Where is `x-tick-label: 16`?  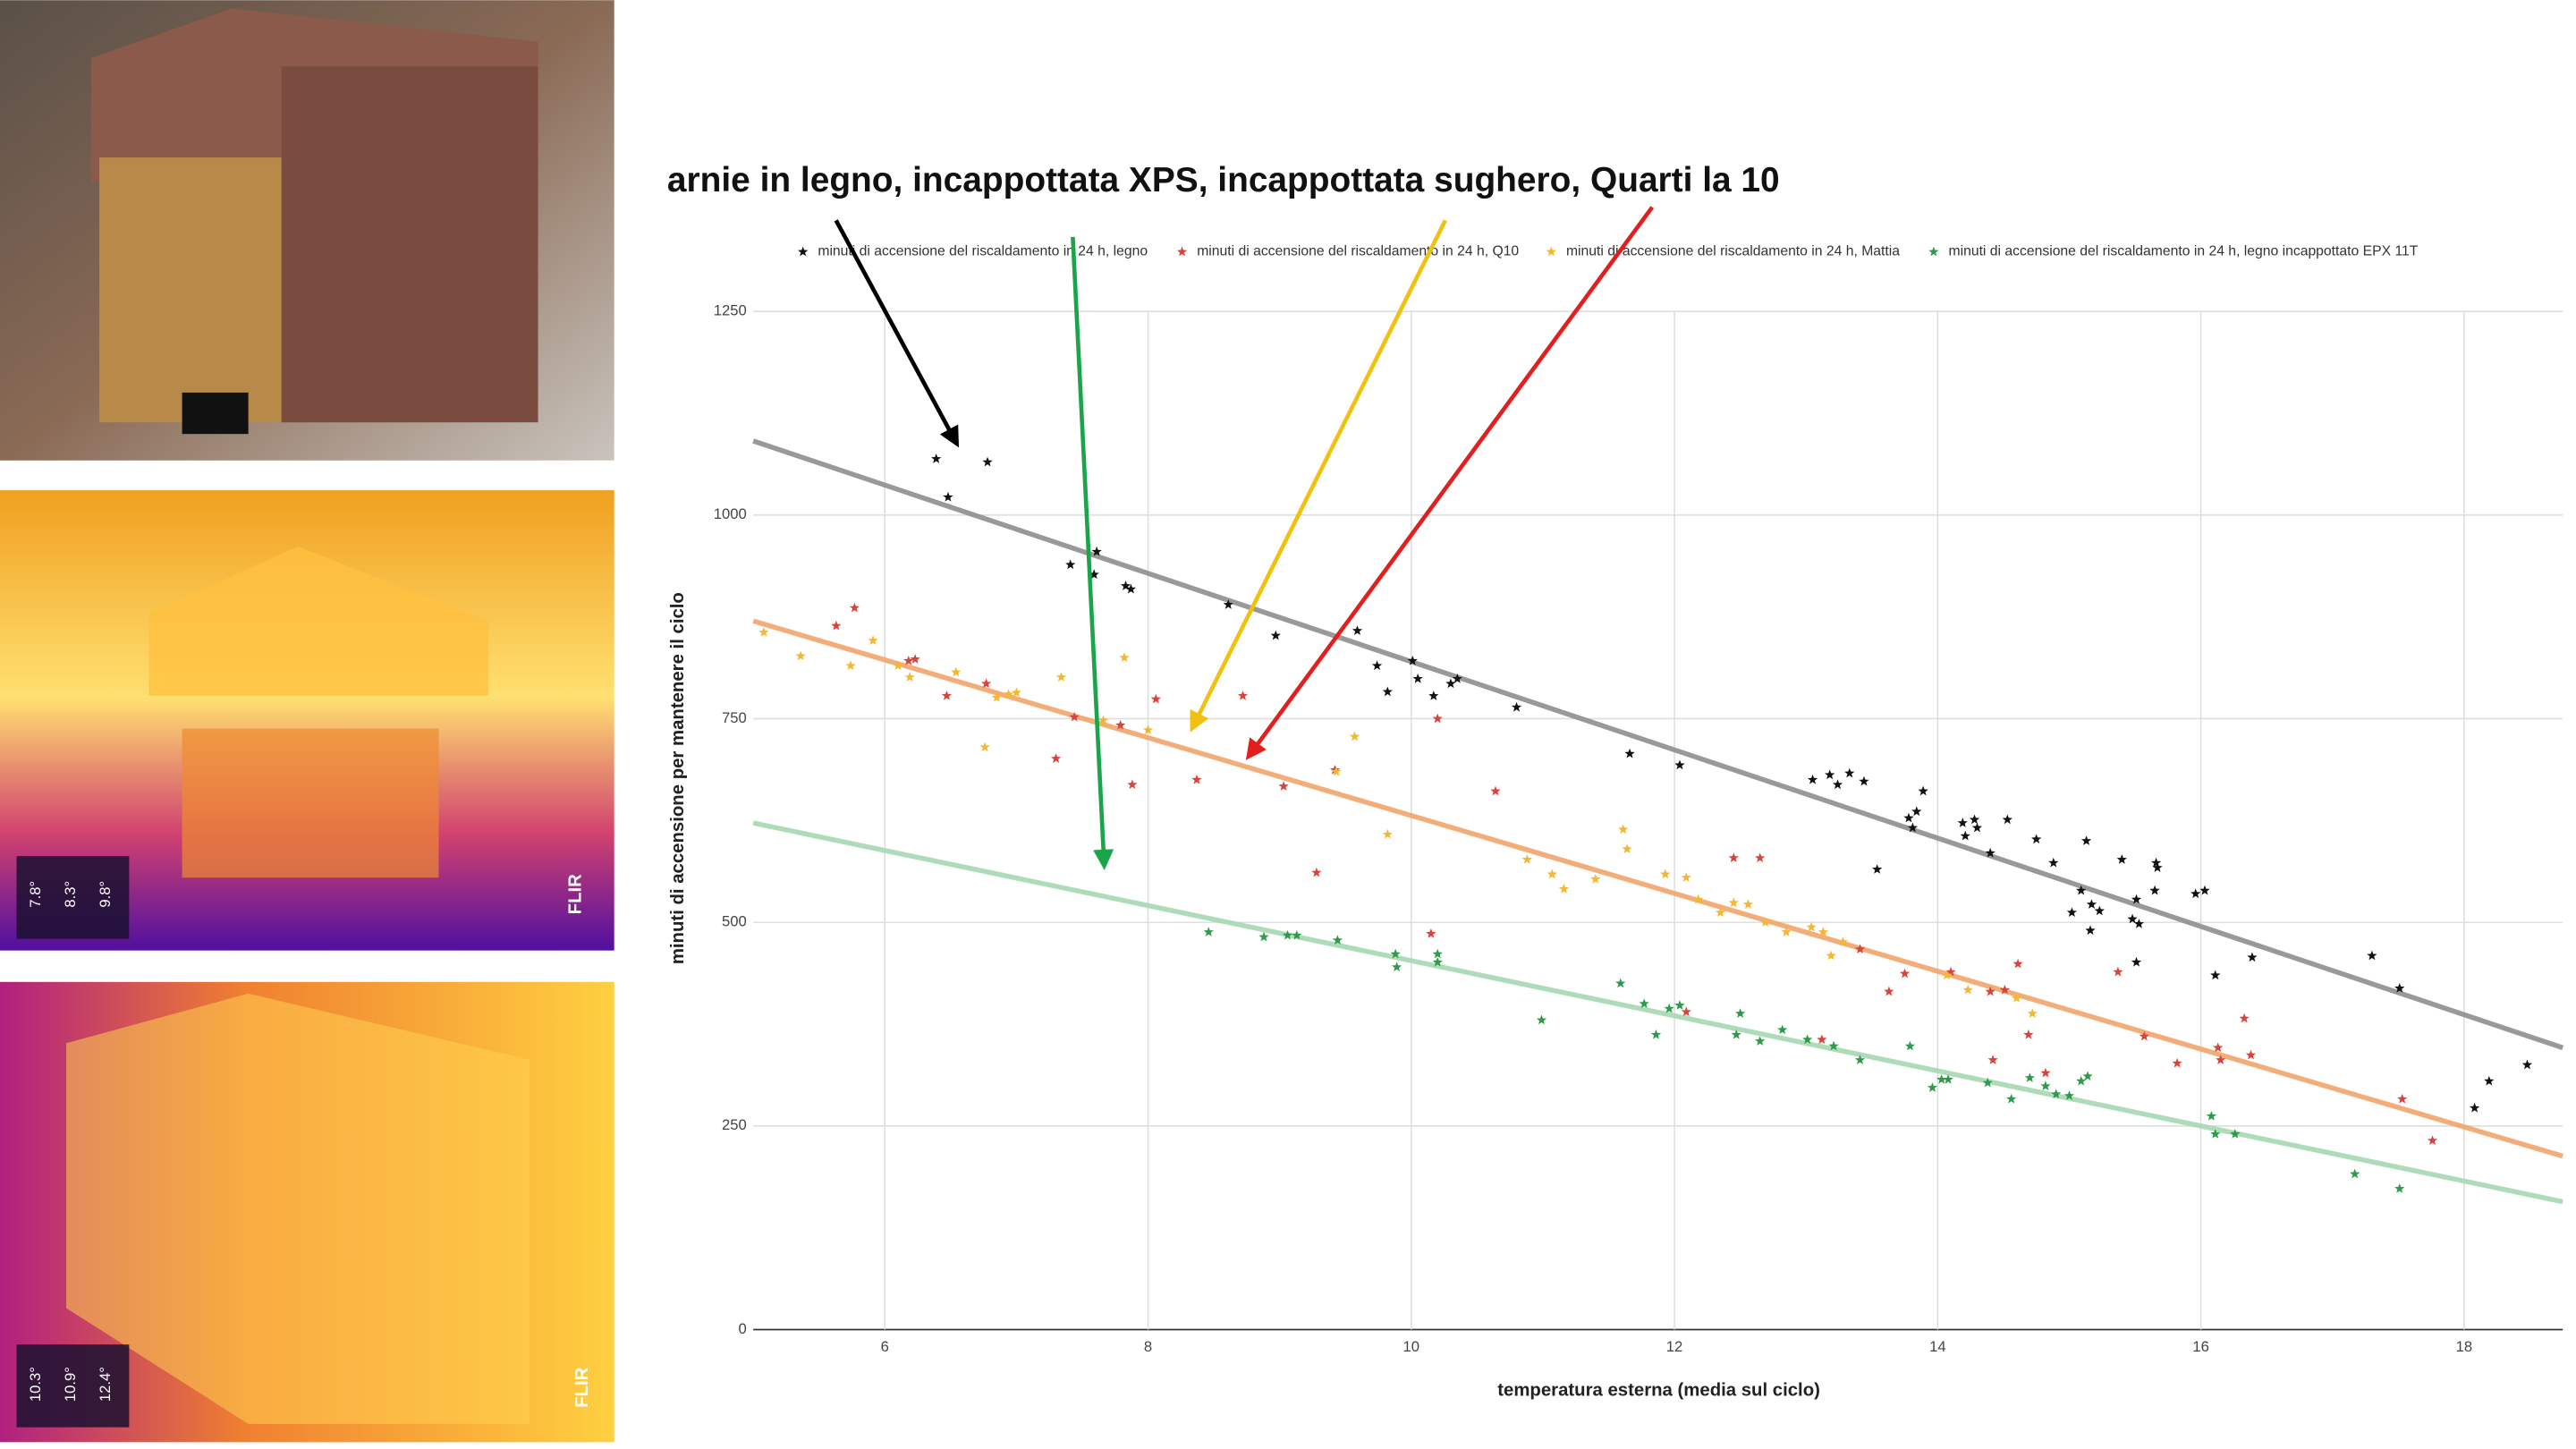 x-tick-label: 16 is located at coordinates (2200, 1346).